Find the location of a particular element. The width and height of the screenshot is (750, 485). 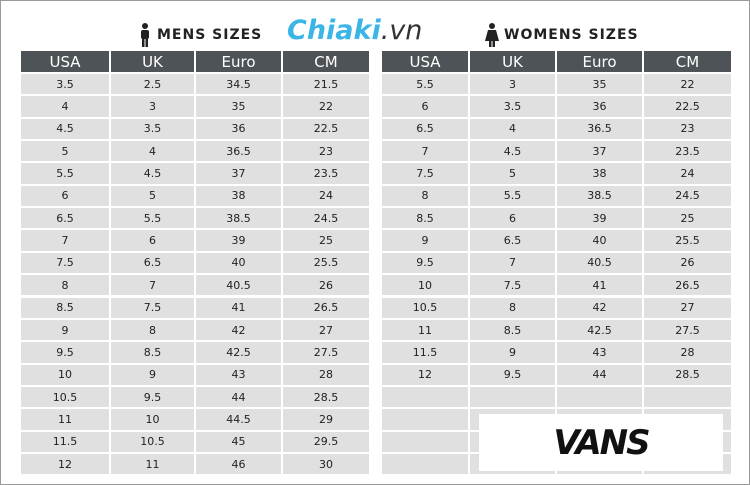

table-cell: 40.5 is located at coordinates (238, 285).